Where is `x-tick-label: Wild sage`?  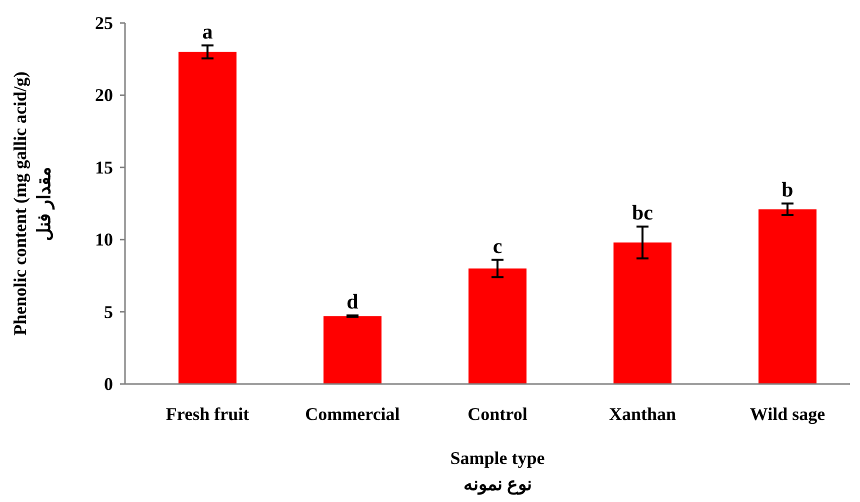
x-tick-label: Wild sage is located at coordinates (788, 414).